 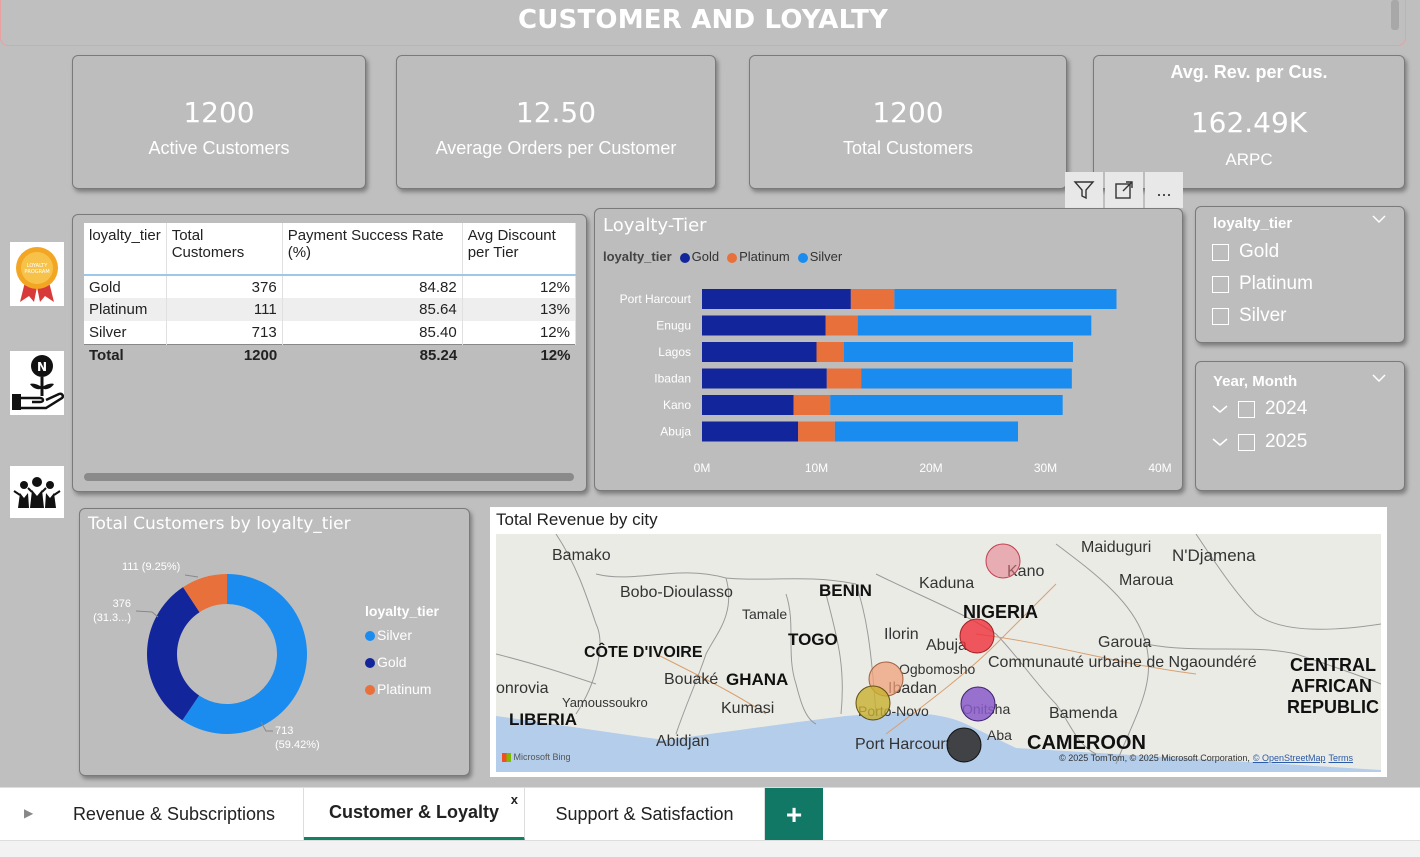 I want to click on tab-scroll-arrow-icon: ▶, so click(x=29, y=813).